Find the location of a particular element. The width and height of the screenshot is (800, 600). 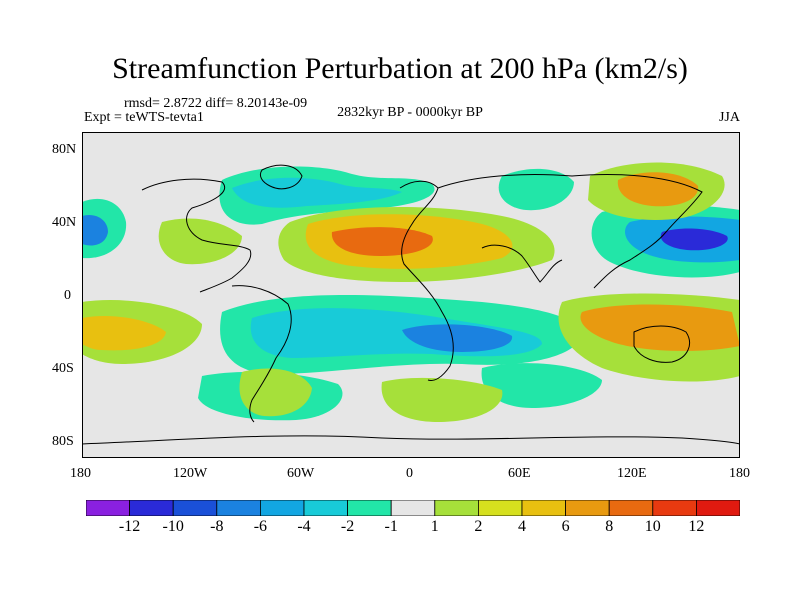

positive-anomaly-asia-core is located at coordinates (658, 189).